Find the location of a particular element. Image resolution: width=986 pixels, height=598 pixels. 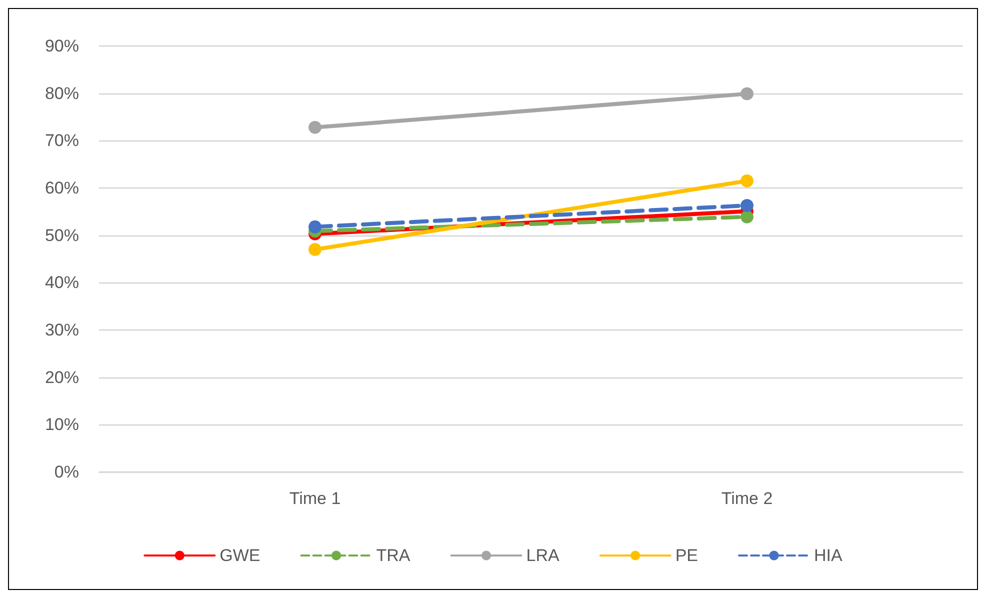

legend-label: TRA is located at coordinates (393, 555).